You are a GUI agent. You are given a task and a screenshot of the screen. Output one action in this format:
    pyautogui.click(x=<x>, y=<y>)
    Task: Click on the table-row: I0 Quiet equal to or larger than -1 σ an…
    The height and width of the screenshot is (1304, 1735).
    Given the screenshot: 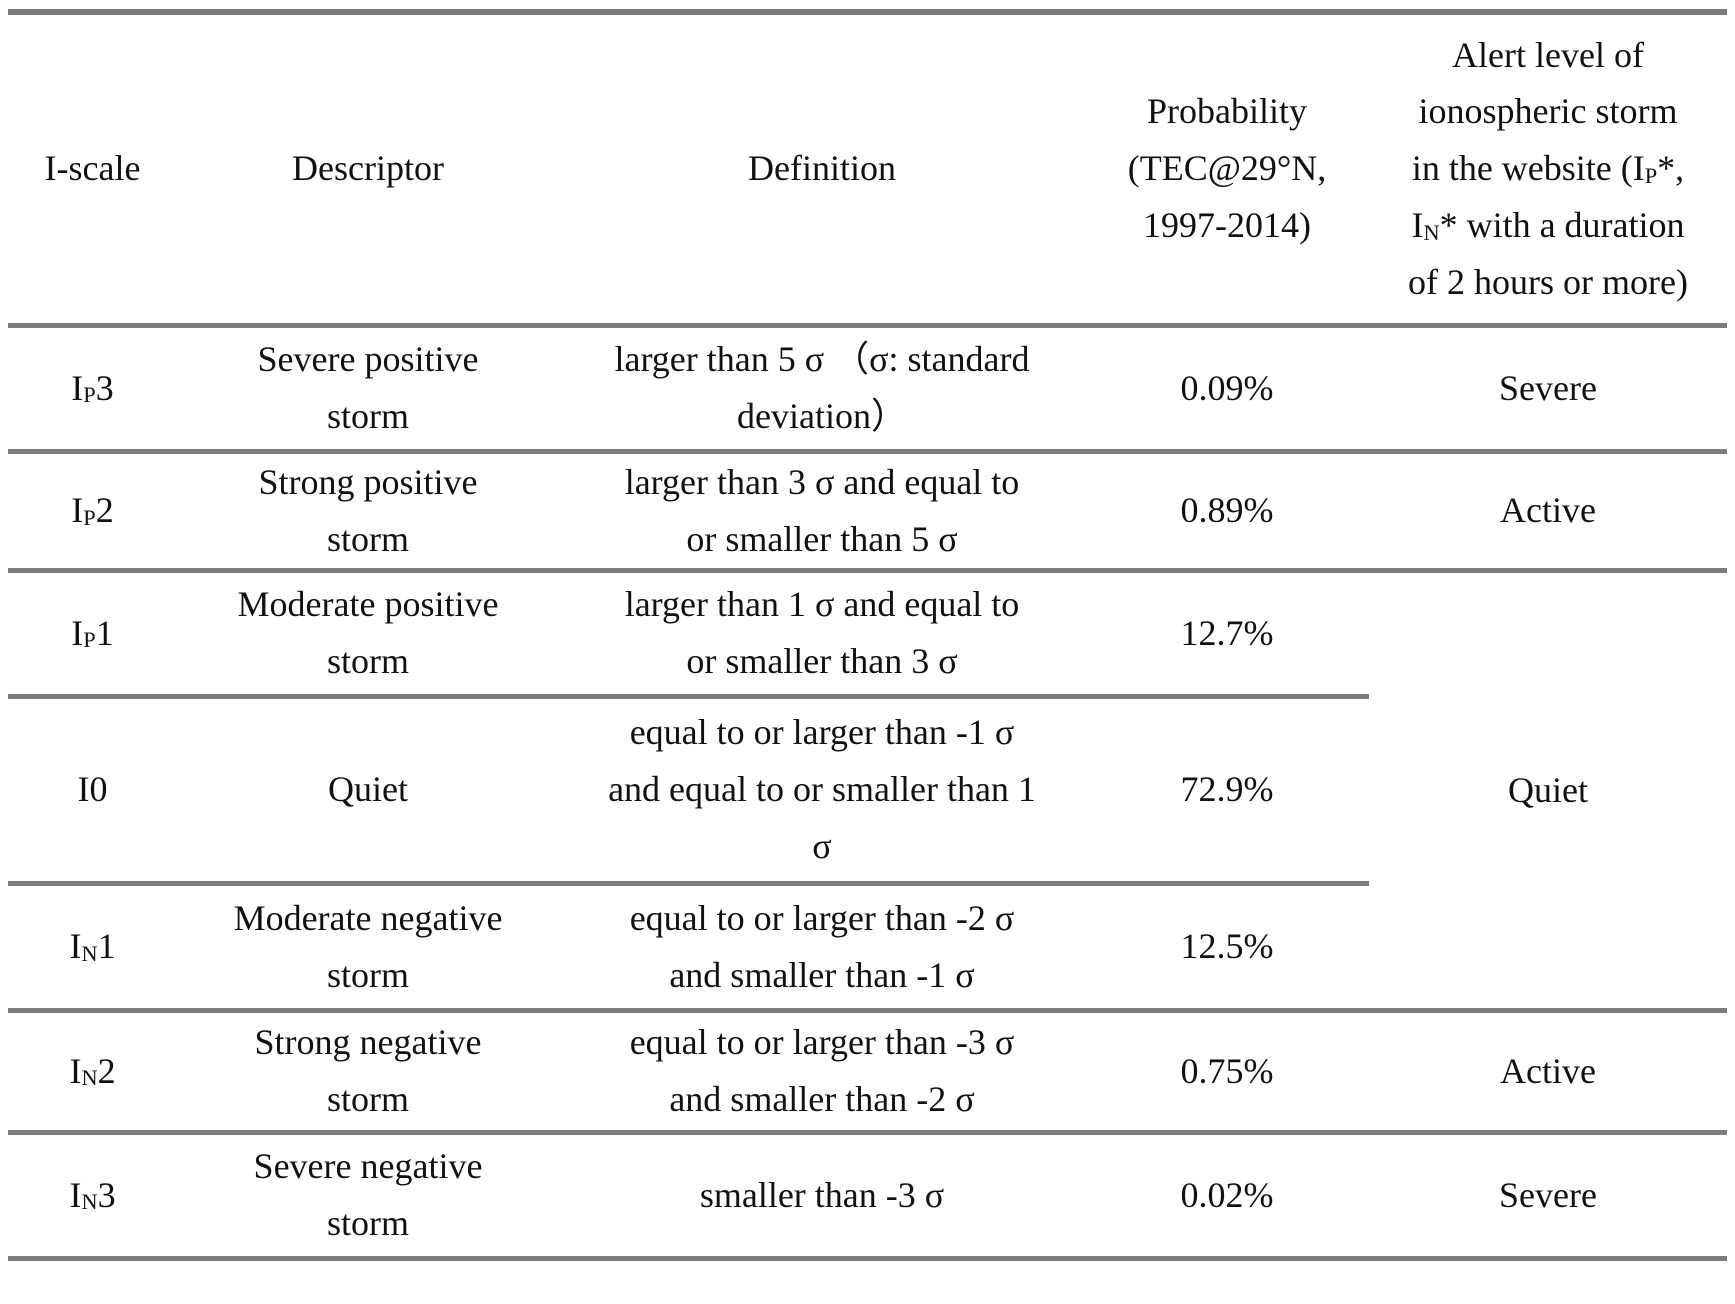 What is the action you would take?
    pyautogui.click(x=867, y=791)
    